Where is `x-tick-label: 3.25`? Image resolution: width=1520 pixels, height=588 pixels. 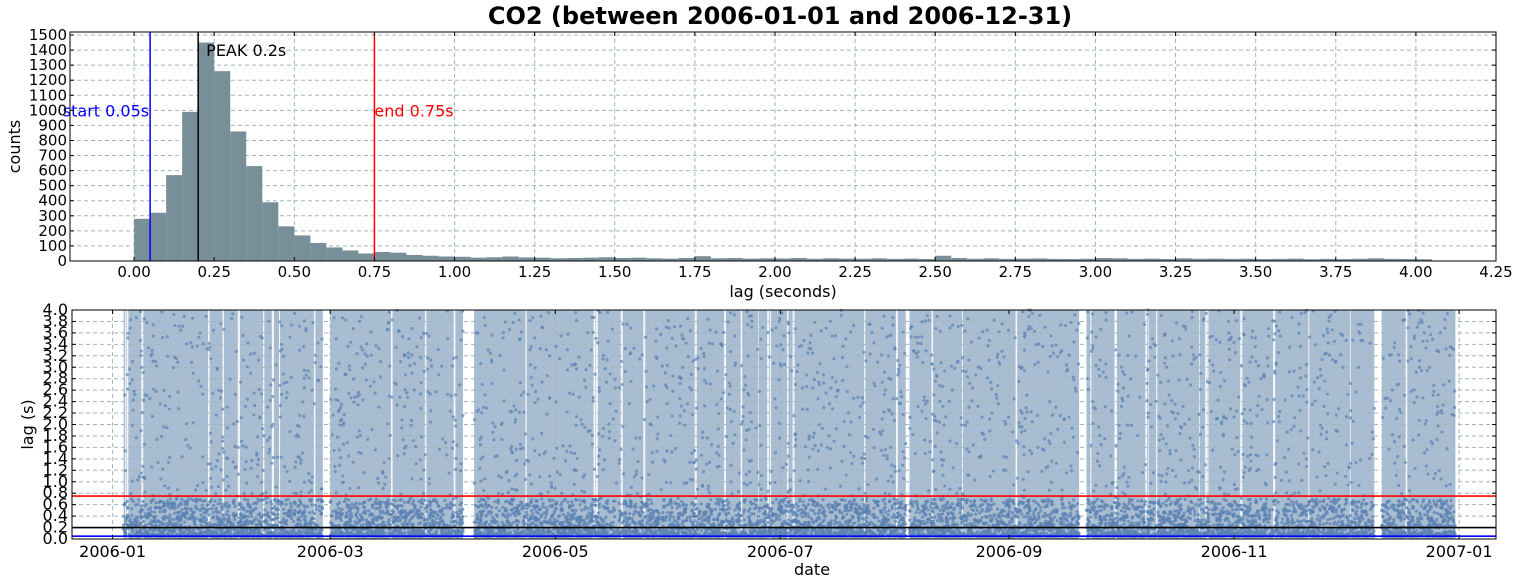 x-tick-label: 3.25 is located at coordinates (1175, 272).